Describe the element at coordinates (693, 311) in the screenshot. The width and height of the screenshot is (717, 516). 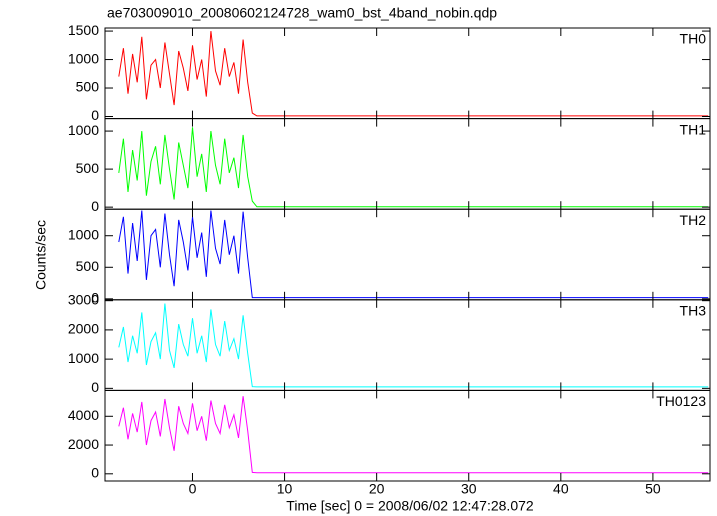
I see `series-label: TH3` at that location.